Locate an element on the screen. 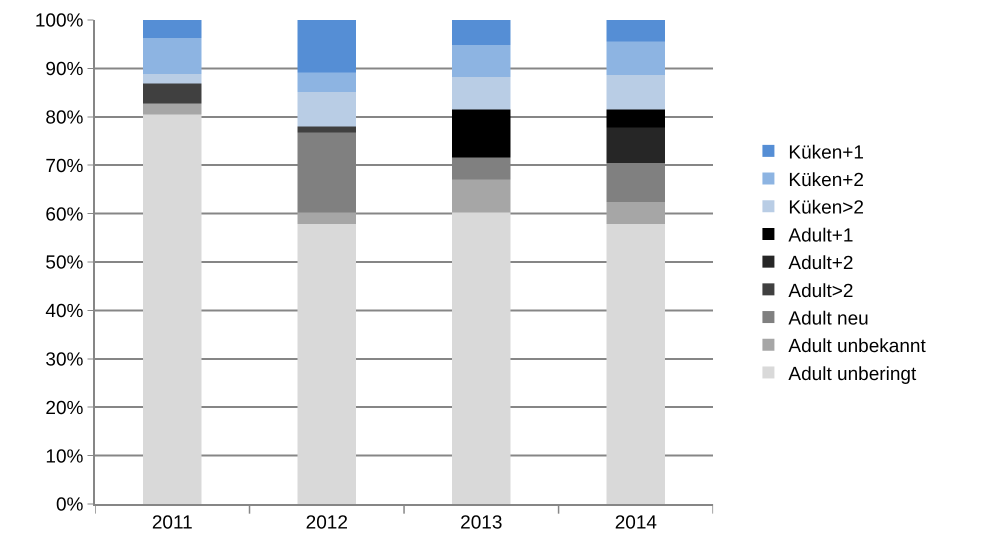 The height and width of the screenshot is (544, 988). x-tick-label: 2013 is located at coordinates (481, 523).